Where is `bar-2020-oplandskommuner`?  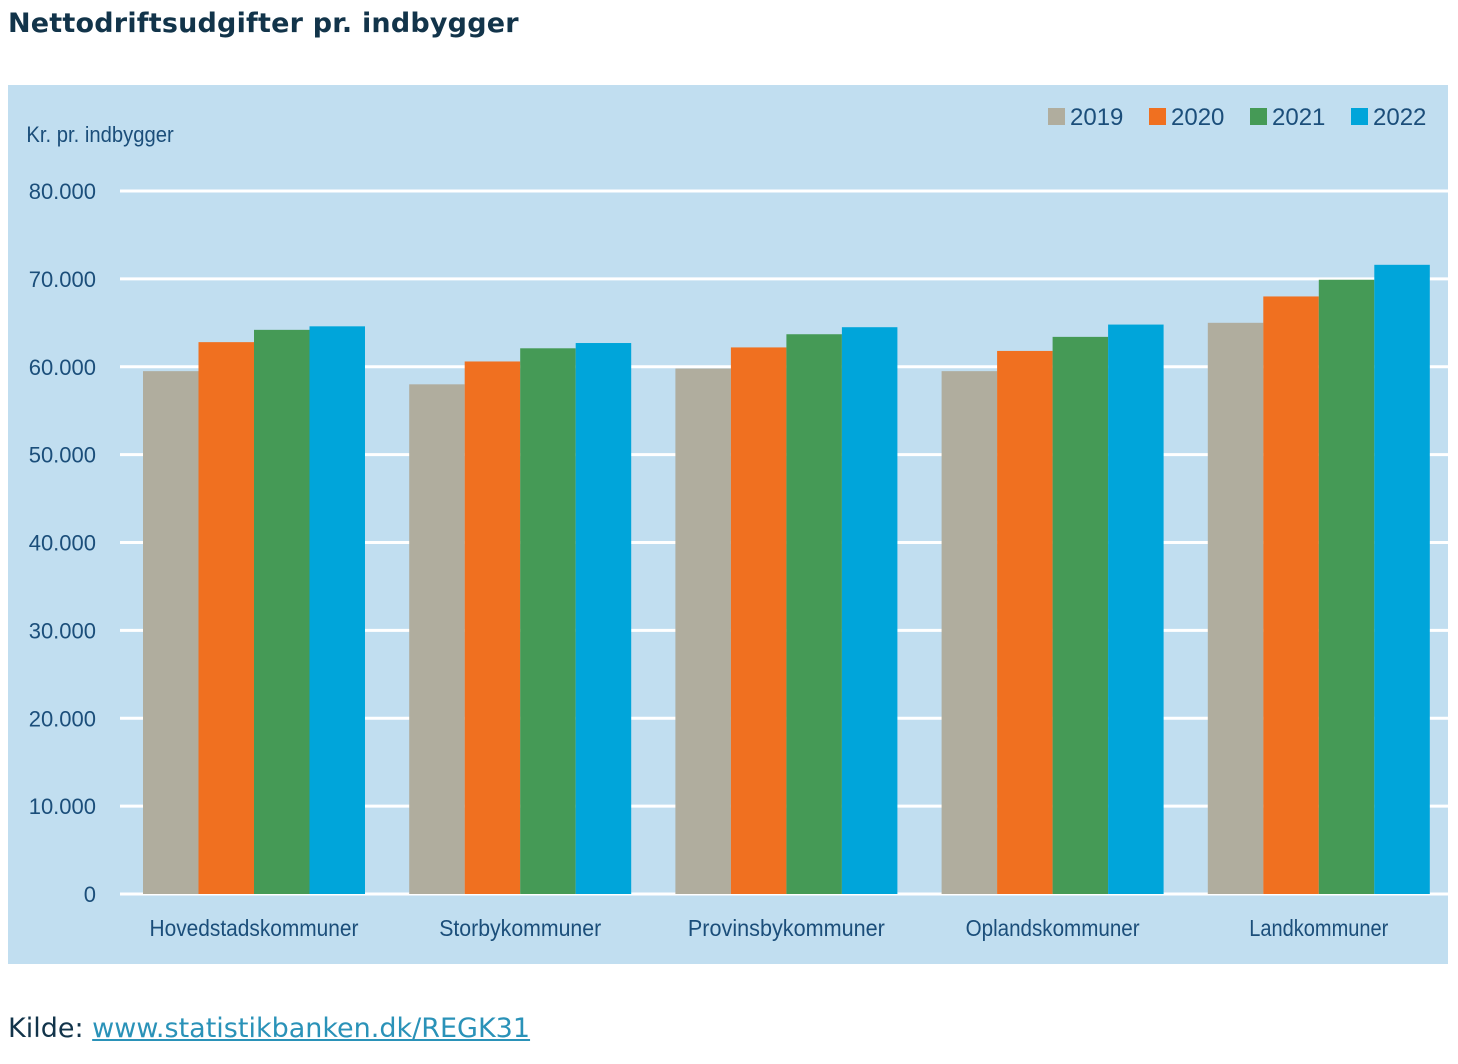 bar-2020-oplandskommuner is located at coordinates (1025, 622).